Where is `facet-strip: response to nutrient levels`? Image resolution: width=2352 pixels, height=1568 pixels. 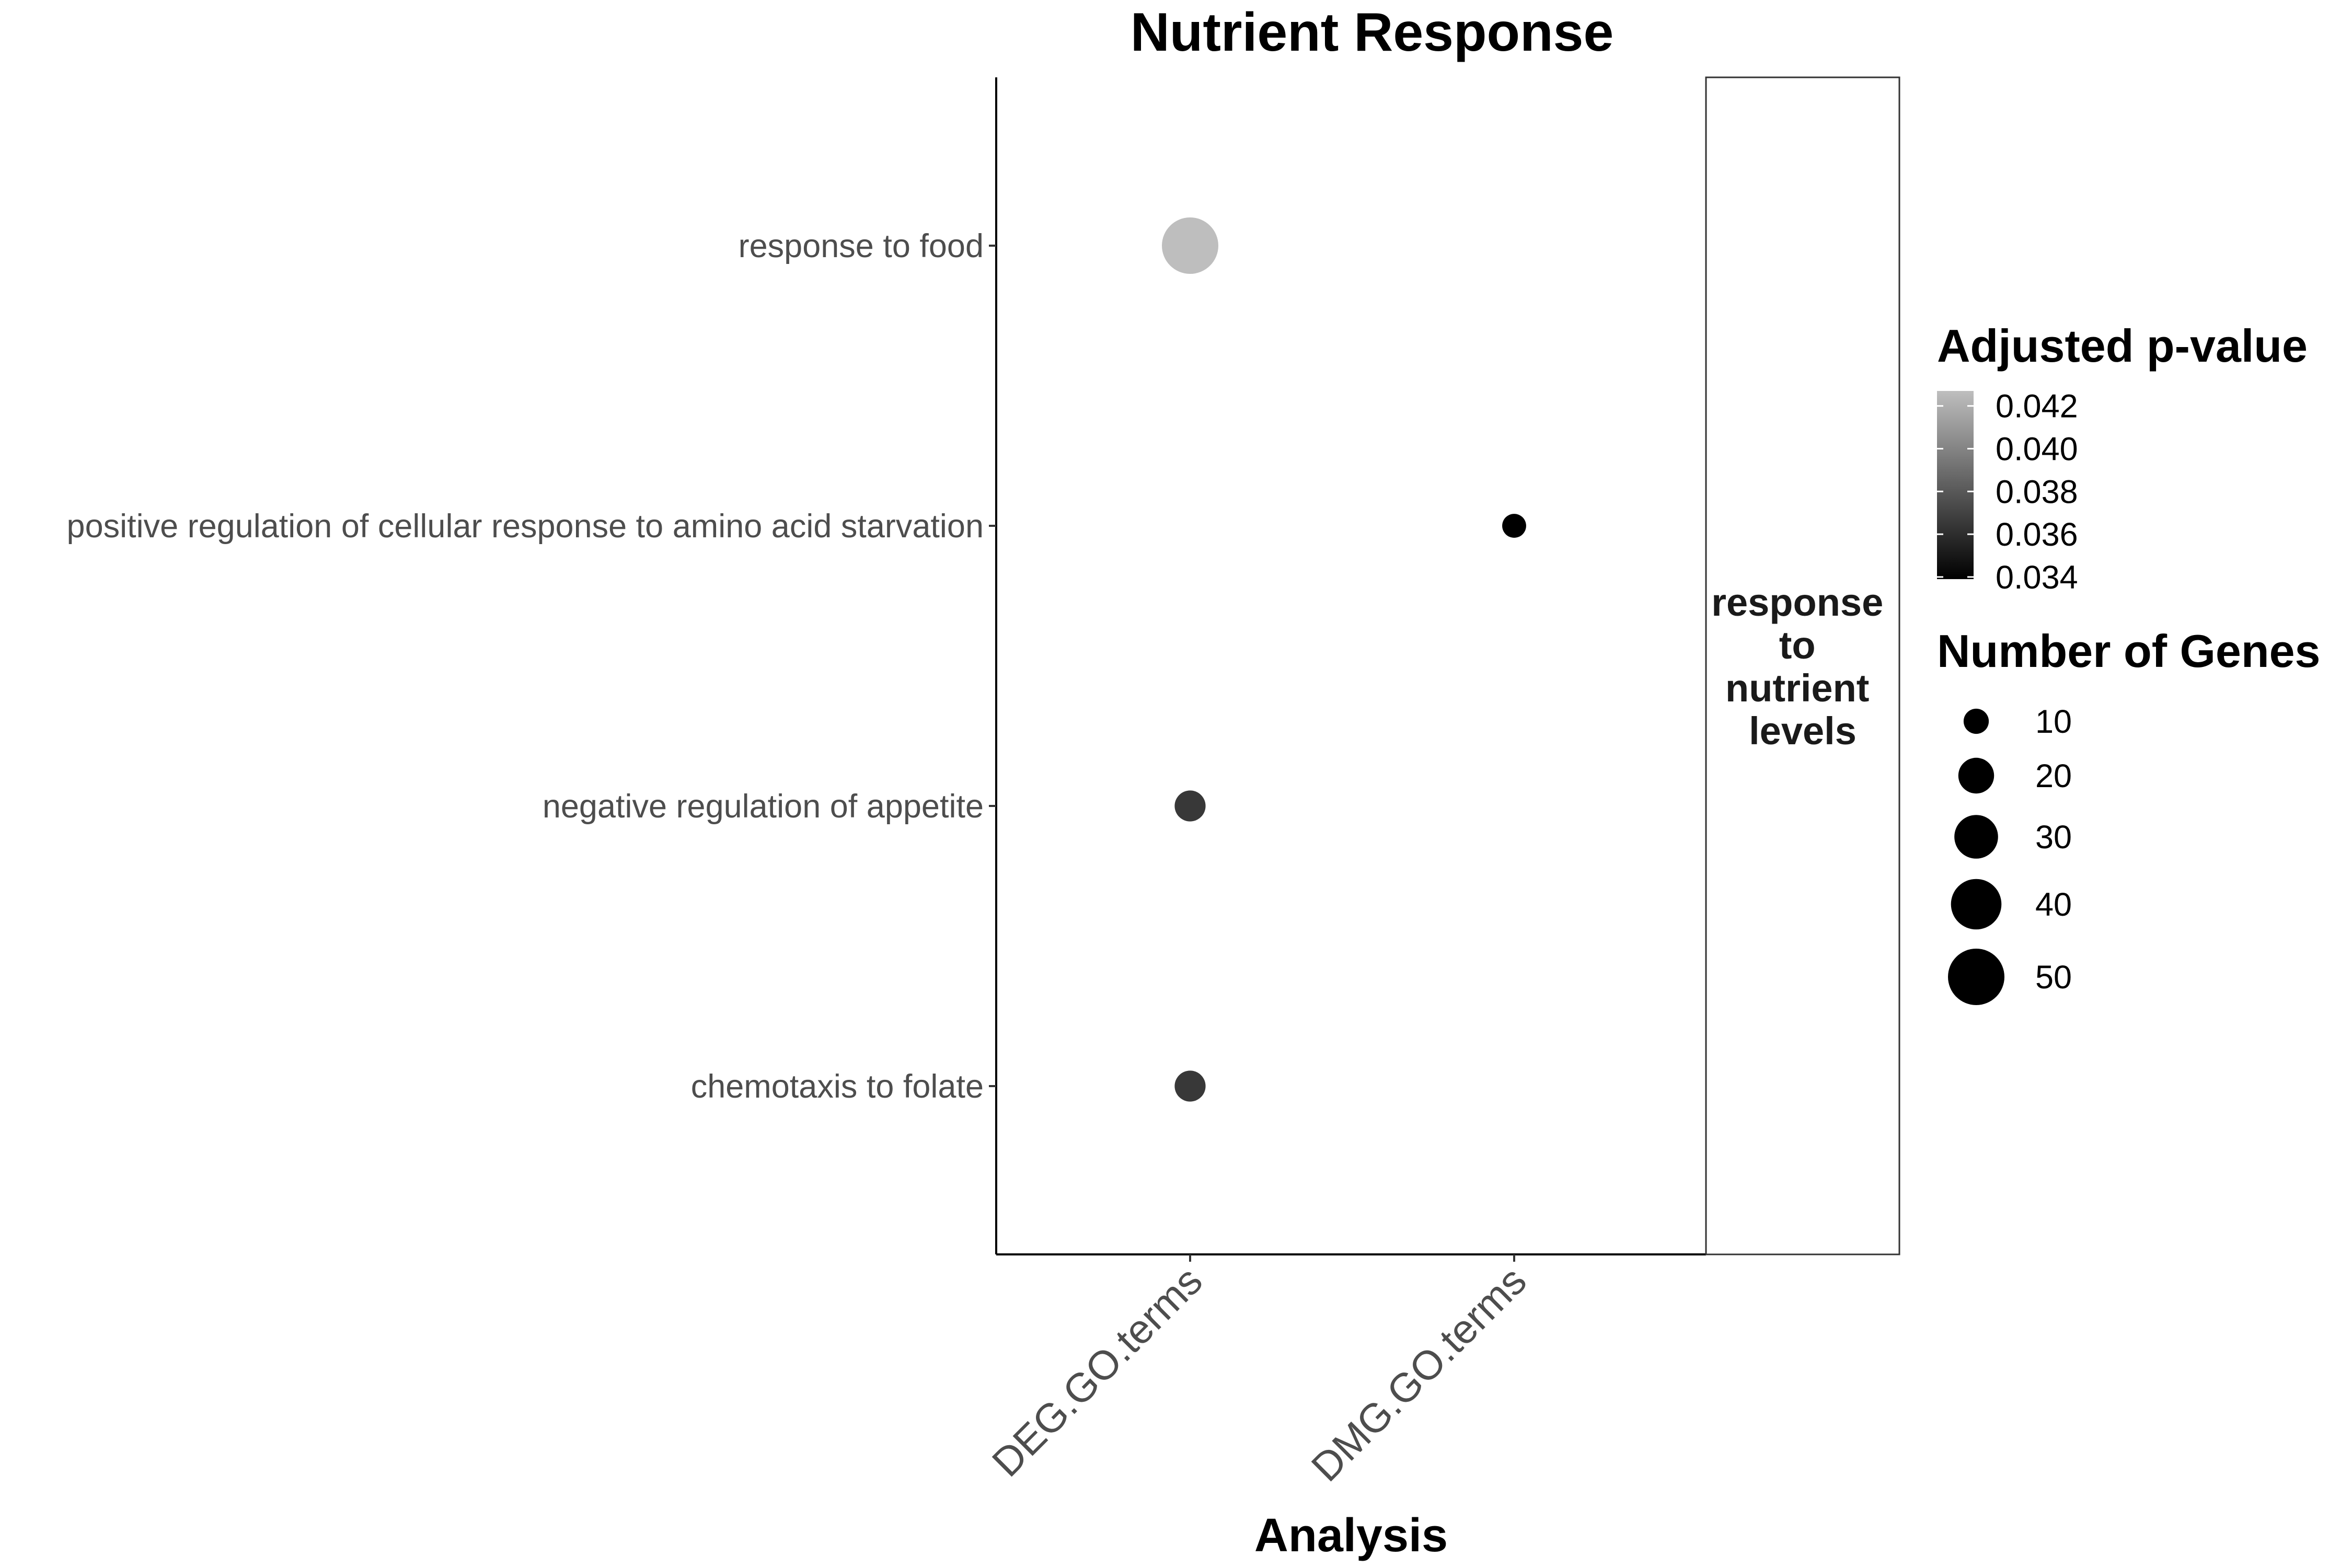 facet-strip: response to nutrient levels is located at coordinates (1802, 665).